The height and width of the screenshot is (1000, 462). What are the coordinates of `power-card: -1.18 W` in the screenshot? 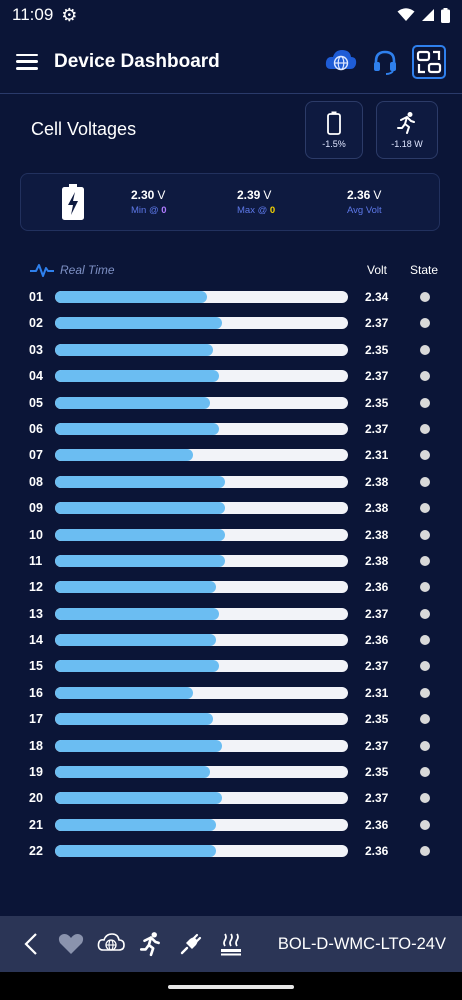 It's located at (407, 130).